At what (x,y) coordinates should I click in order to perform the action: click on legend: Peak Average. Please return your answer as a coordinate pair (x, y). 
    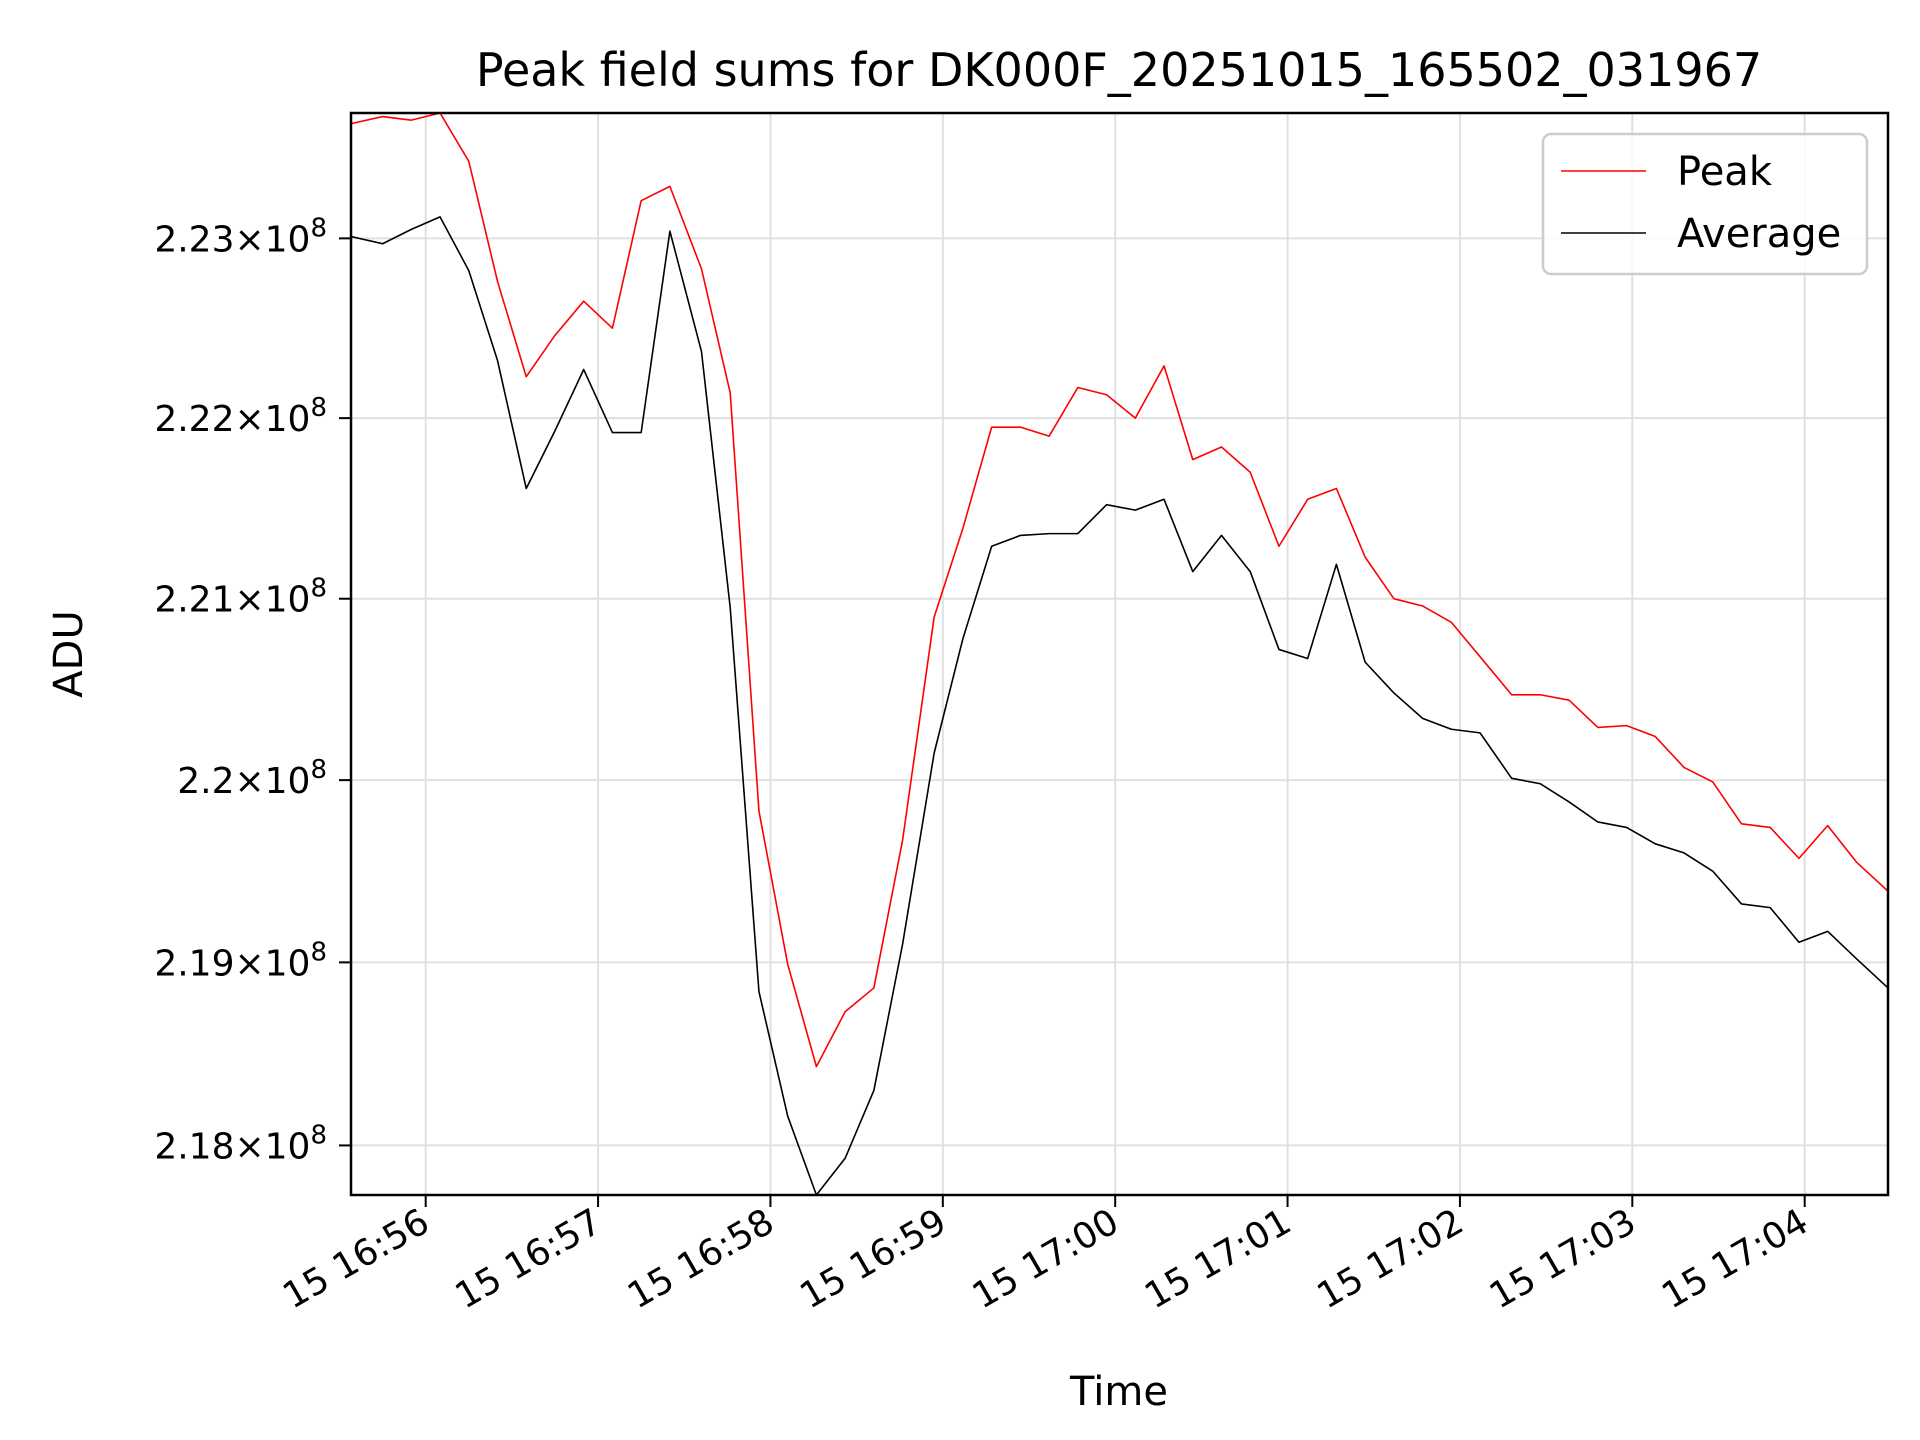
    Looking at the image, I should click on (1705, 204).